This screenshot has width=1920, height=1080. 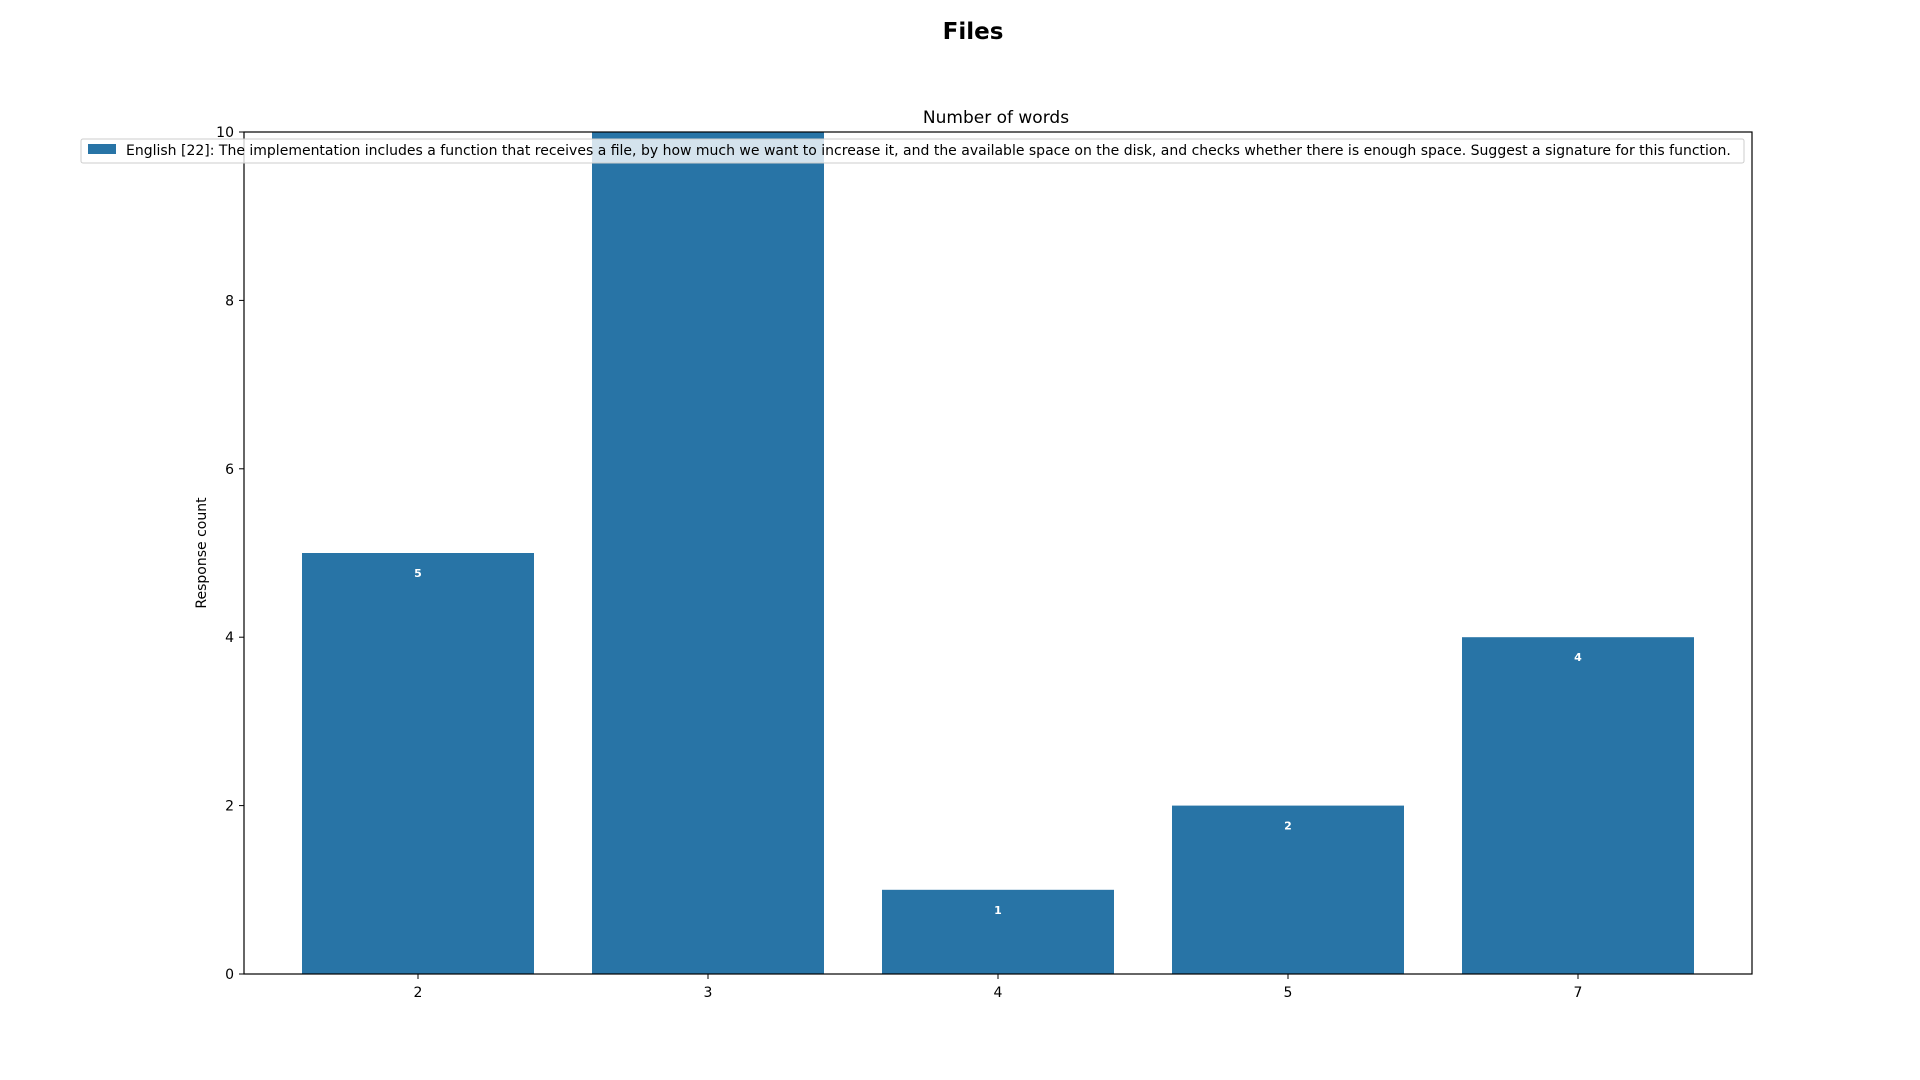 I want to click on x-tick-label: 5, so click(x=1288, y=993).